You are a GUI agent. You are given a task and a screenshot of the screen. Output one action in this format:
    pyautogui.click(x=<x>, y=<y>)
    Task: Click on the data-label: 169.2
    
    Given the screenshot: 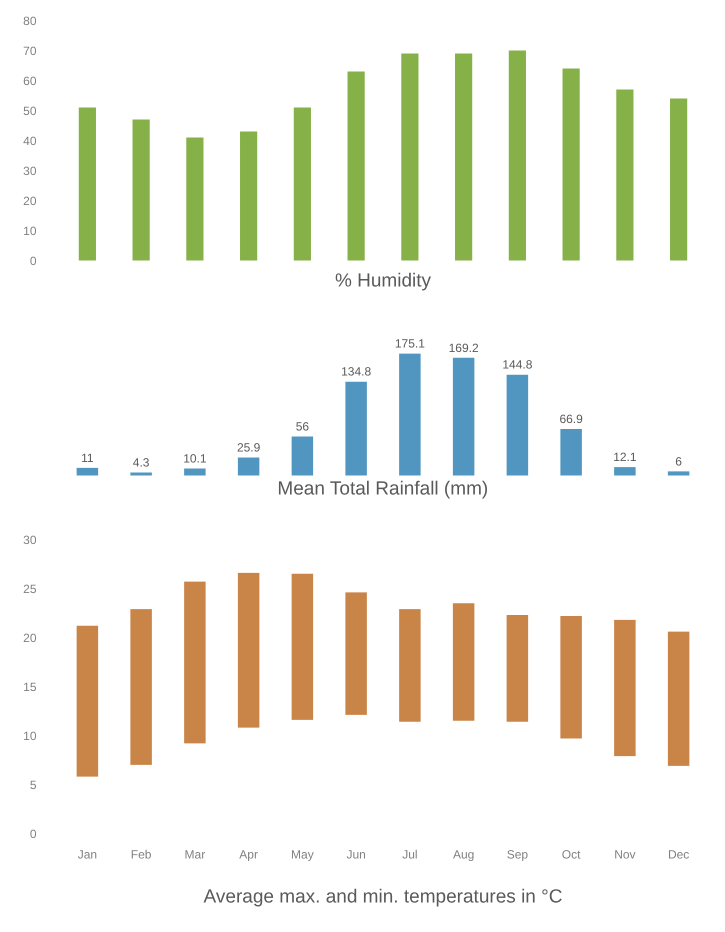 What is the action you would take?
    pyautogui.click(x=463, y=347)
    